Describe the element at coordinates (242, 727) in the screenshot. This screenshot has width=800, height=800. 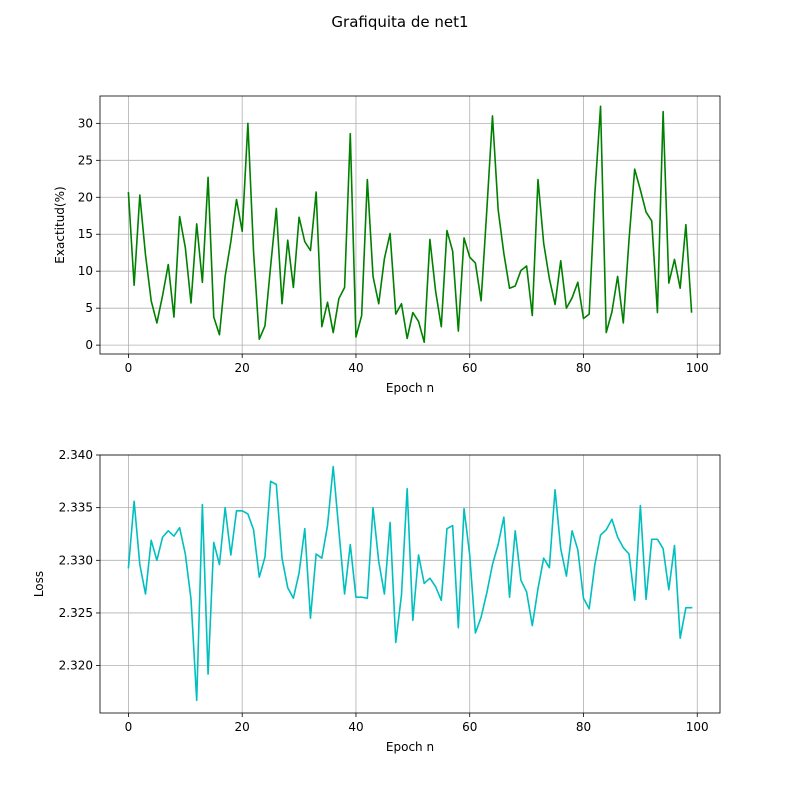
I see `loss-x-tick-label-1: 20` at that location.